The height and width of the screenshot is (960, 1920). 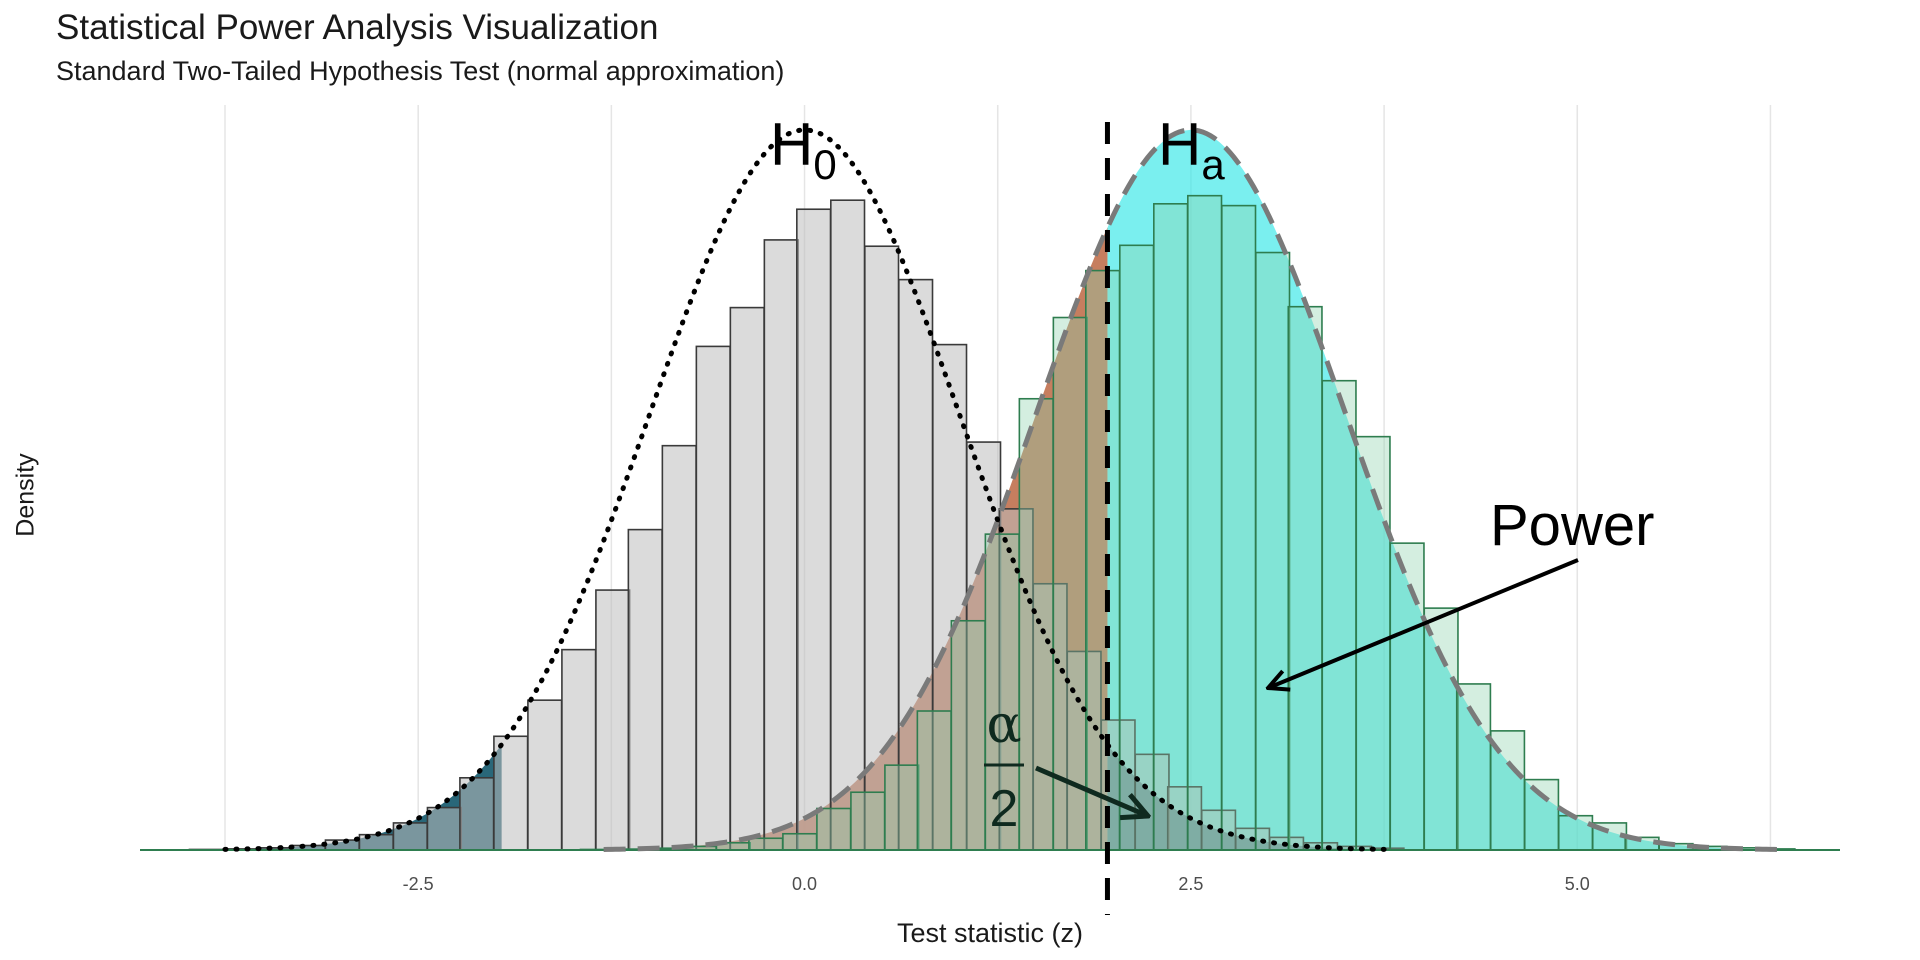 I want to click on chart-title: Statistical Power Analysis Visualization, so click(x=357, y=27).